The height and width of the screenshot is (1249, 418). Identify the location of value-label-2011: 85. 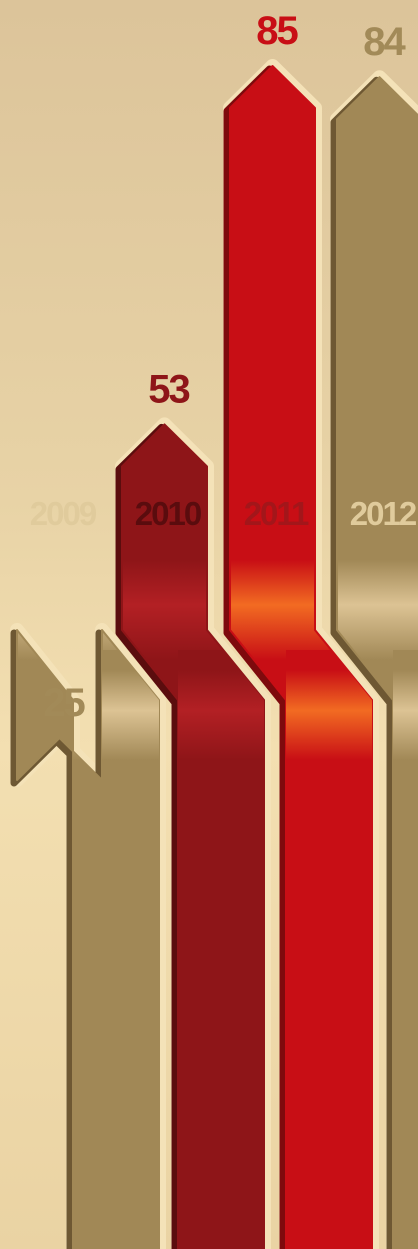
(277, 31).